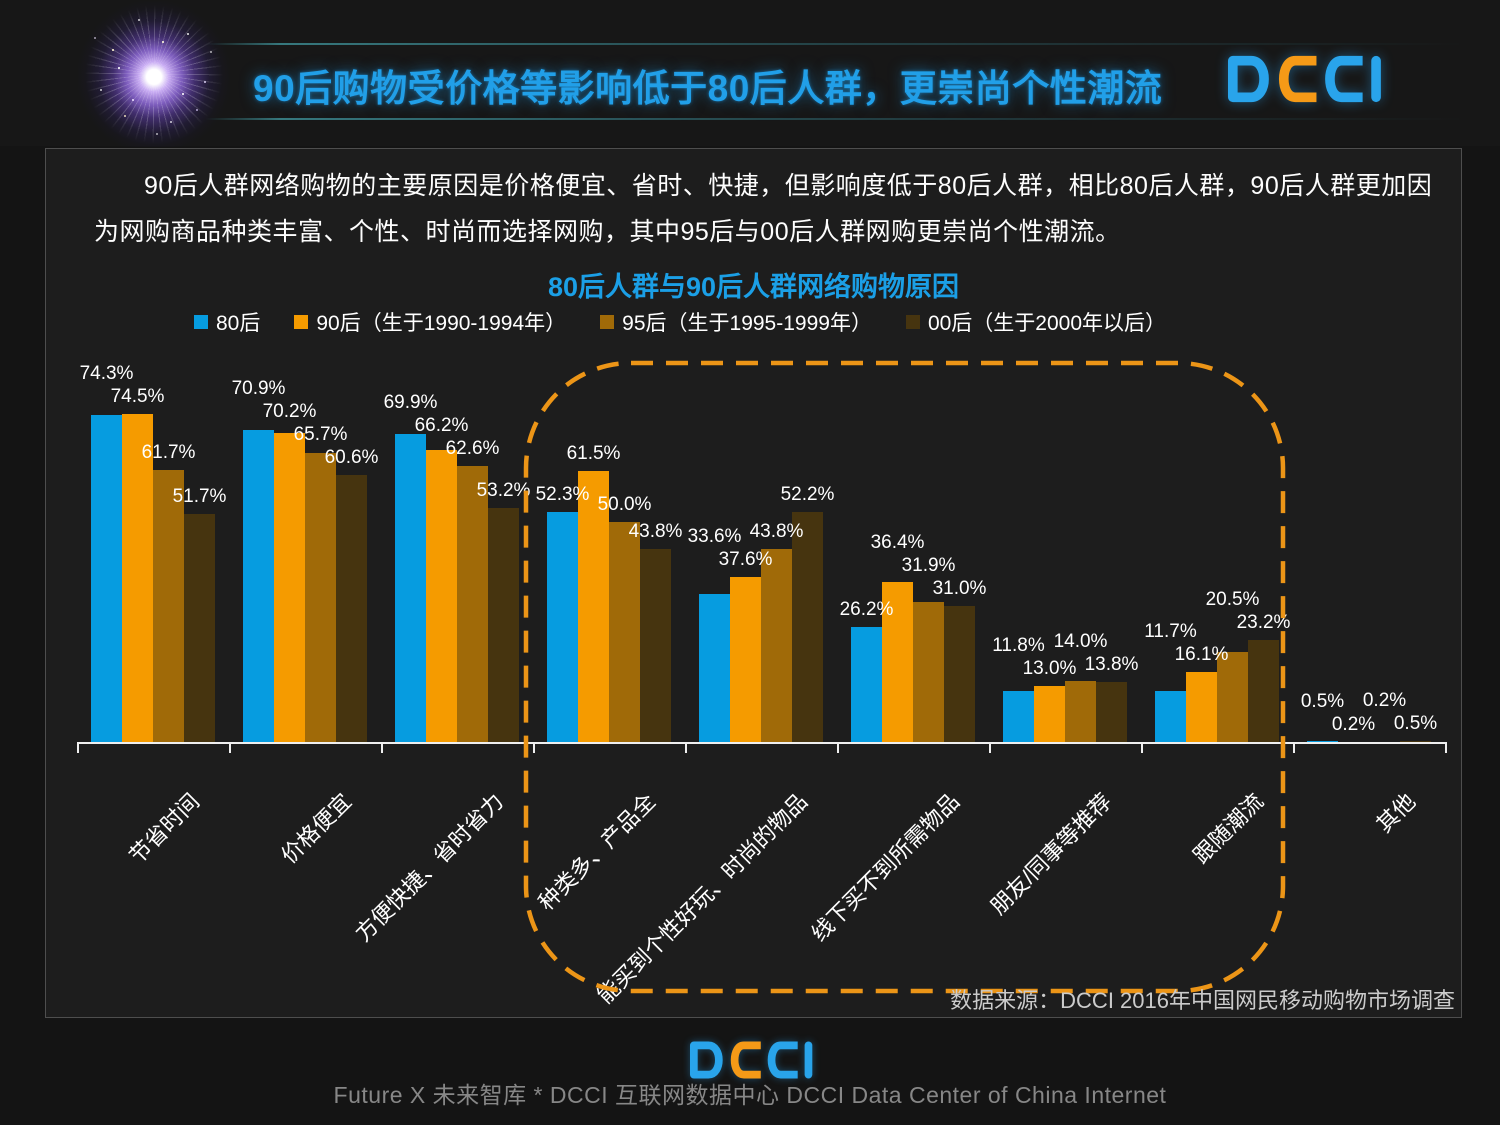 The height and width of the screenshot is (1125, 1500). What do you see at coordinates (897, 542) in the screenshot?
I see `bar-value-label: 36.4%` at bounding box center [897, 542].